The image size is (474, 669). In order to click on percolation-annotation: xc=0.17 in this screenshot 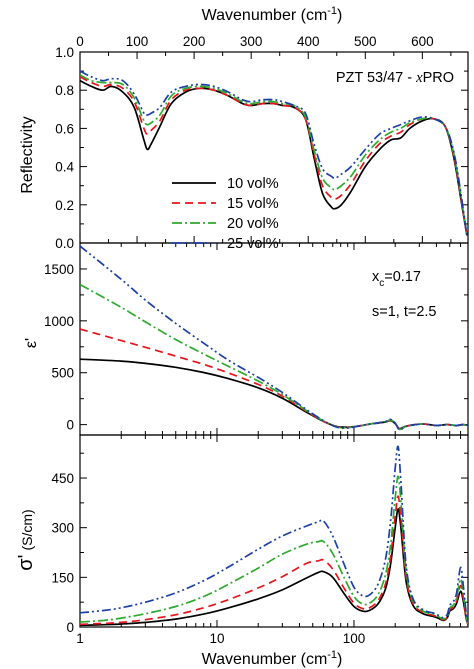, I will do `click(396, 279)`.